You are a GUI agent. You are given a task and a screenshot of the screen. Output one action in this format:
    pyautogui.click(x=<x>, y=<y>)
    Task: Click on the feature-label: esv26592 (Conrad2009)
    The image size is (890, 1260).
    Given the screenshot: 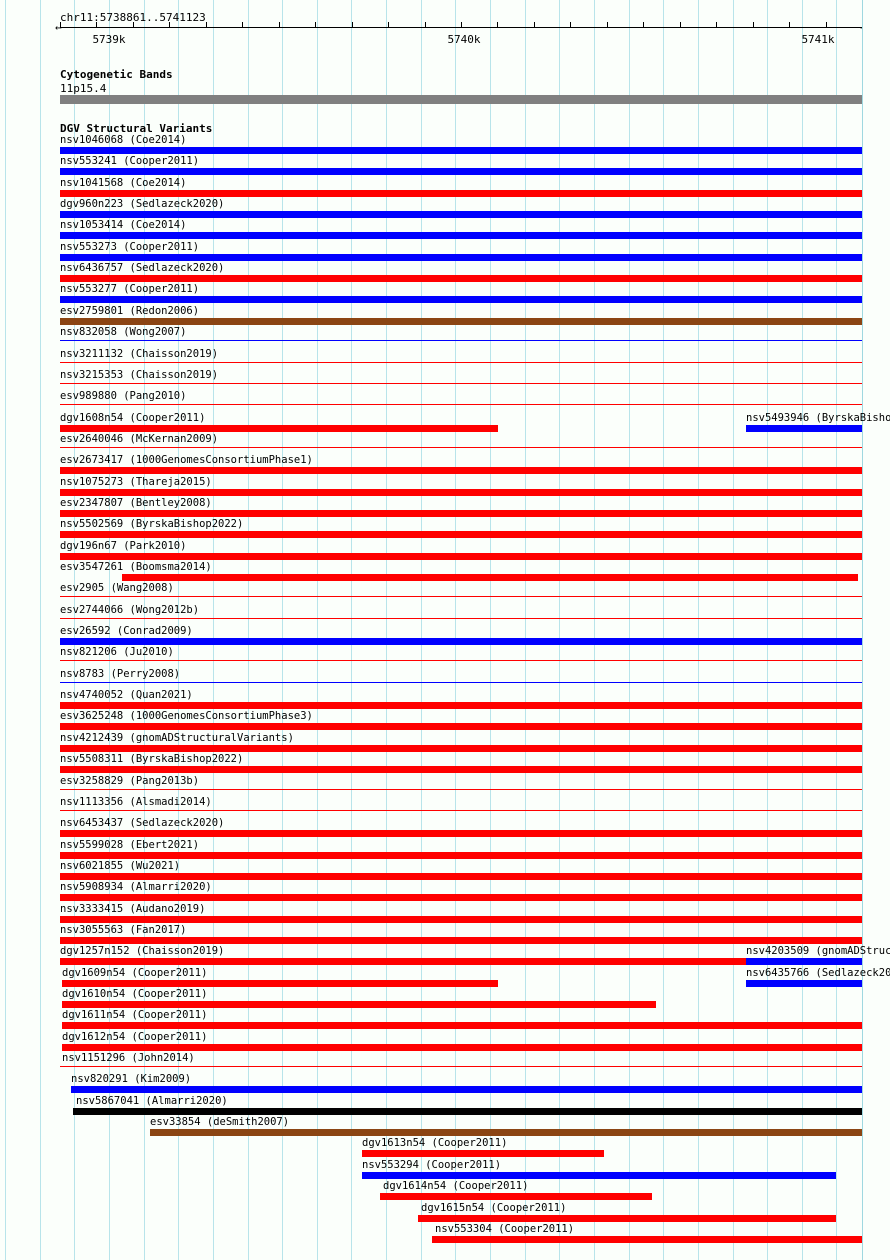 What is the action you would take?
    pyautogui.click(x=126, y=631)
    